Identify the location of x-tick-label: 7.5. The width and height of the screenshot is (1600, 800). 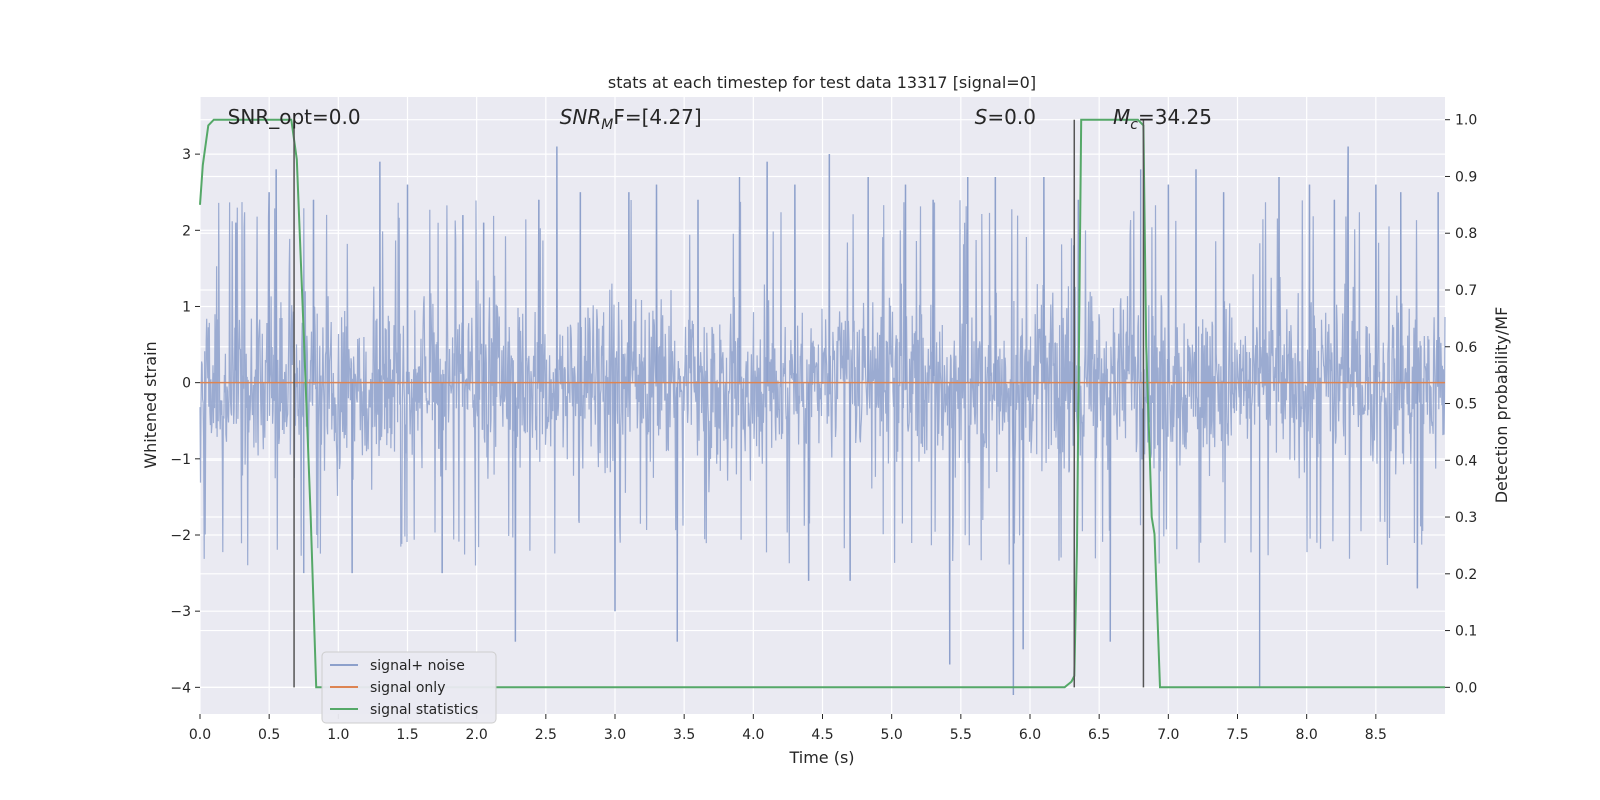
(1237, 735).